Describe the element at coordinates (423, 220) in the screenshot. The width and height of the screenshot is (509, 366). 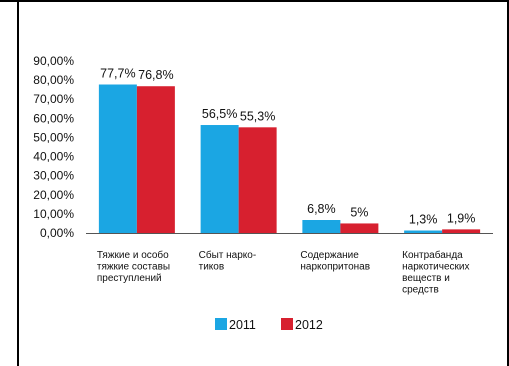
I see `data-label: 1,3%` at that location.